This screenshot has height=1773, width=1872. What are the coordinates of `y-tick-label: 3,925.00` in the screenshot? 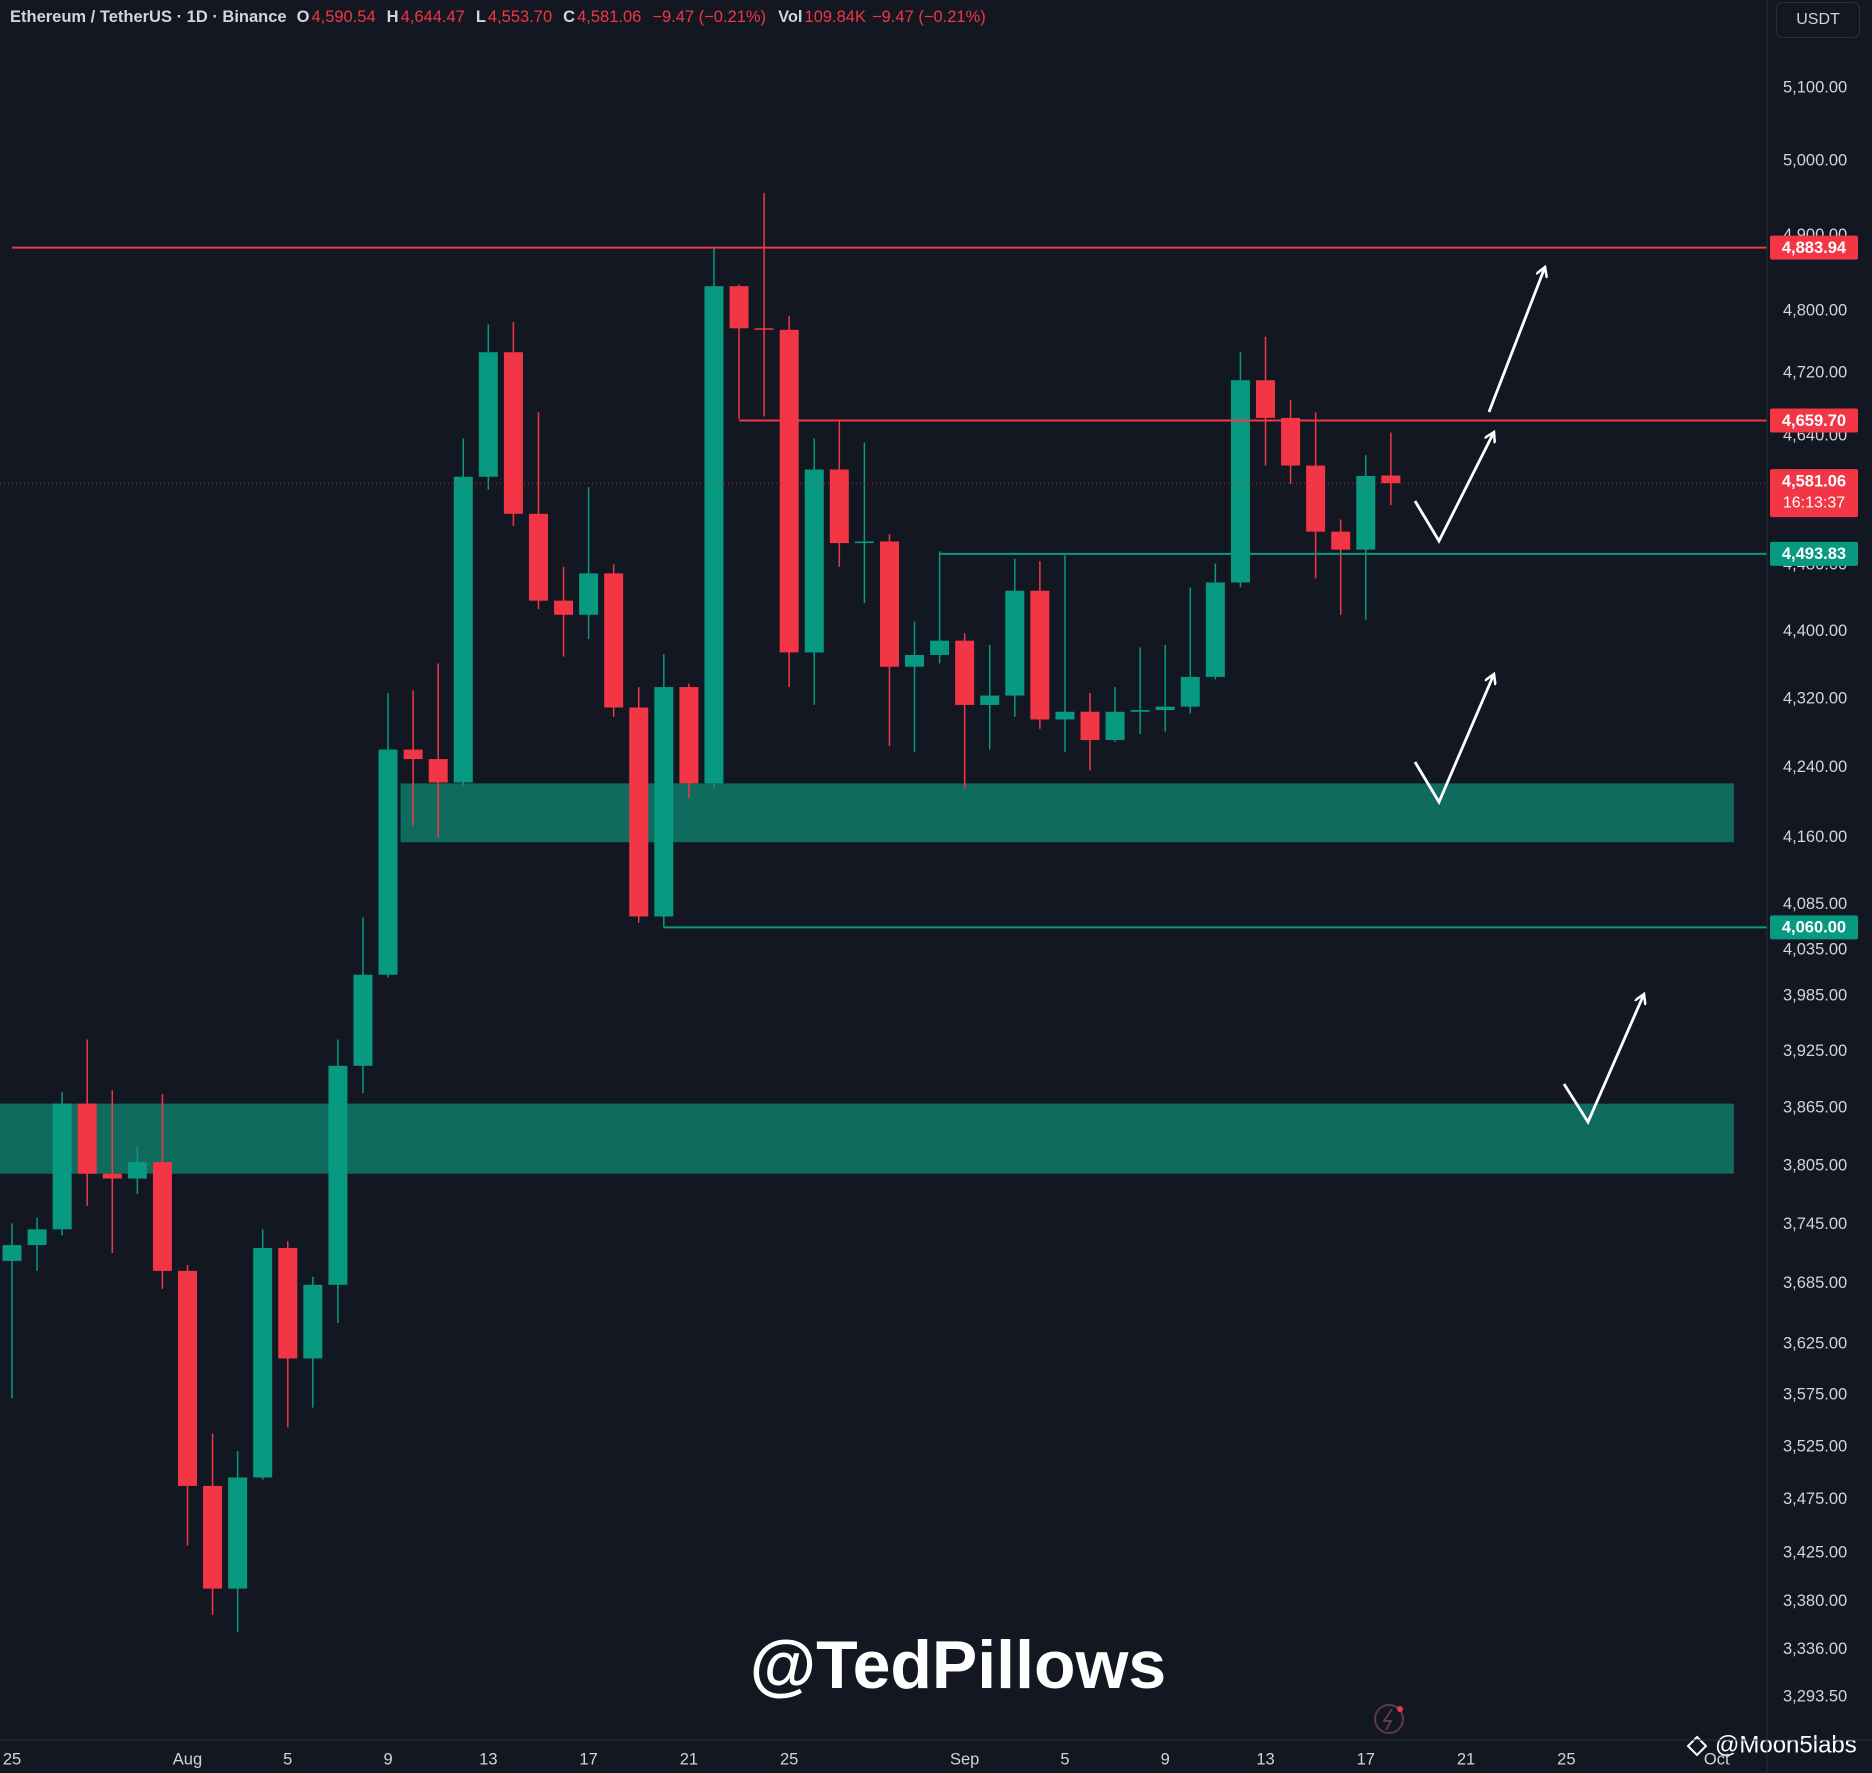 It's located at (1815, 1051).